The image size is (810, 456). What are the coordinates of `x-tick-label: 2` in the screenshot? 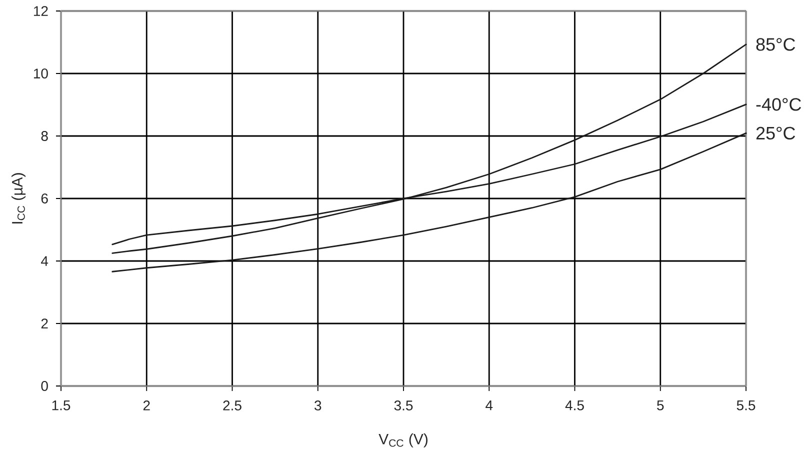 It's located at (146, 405).